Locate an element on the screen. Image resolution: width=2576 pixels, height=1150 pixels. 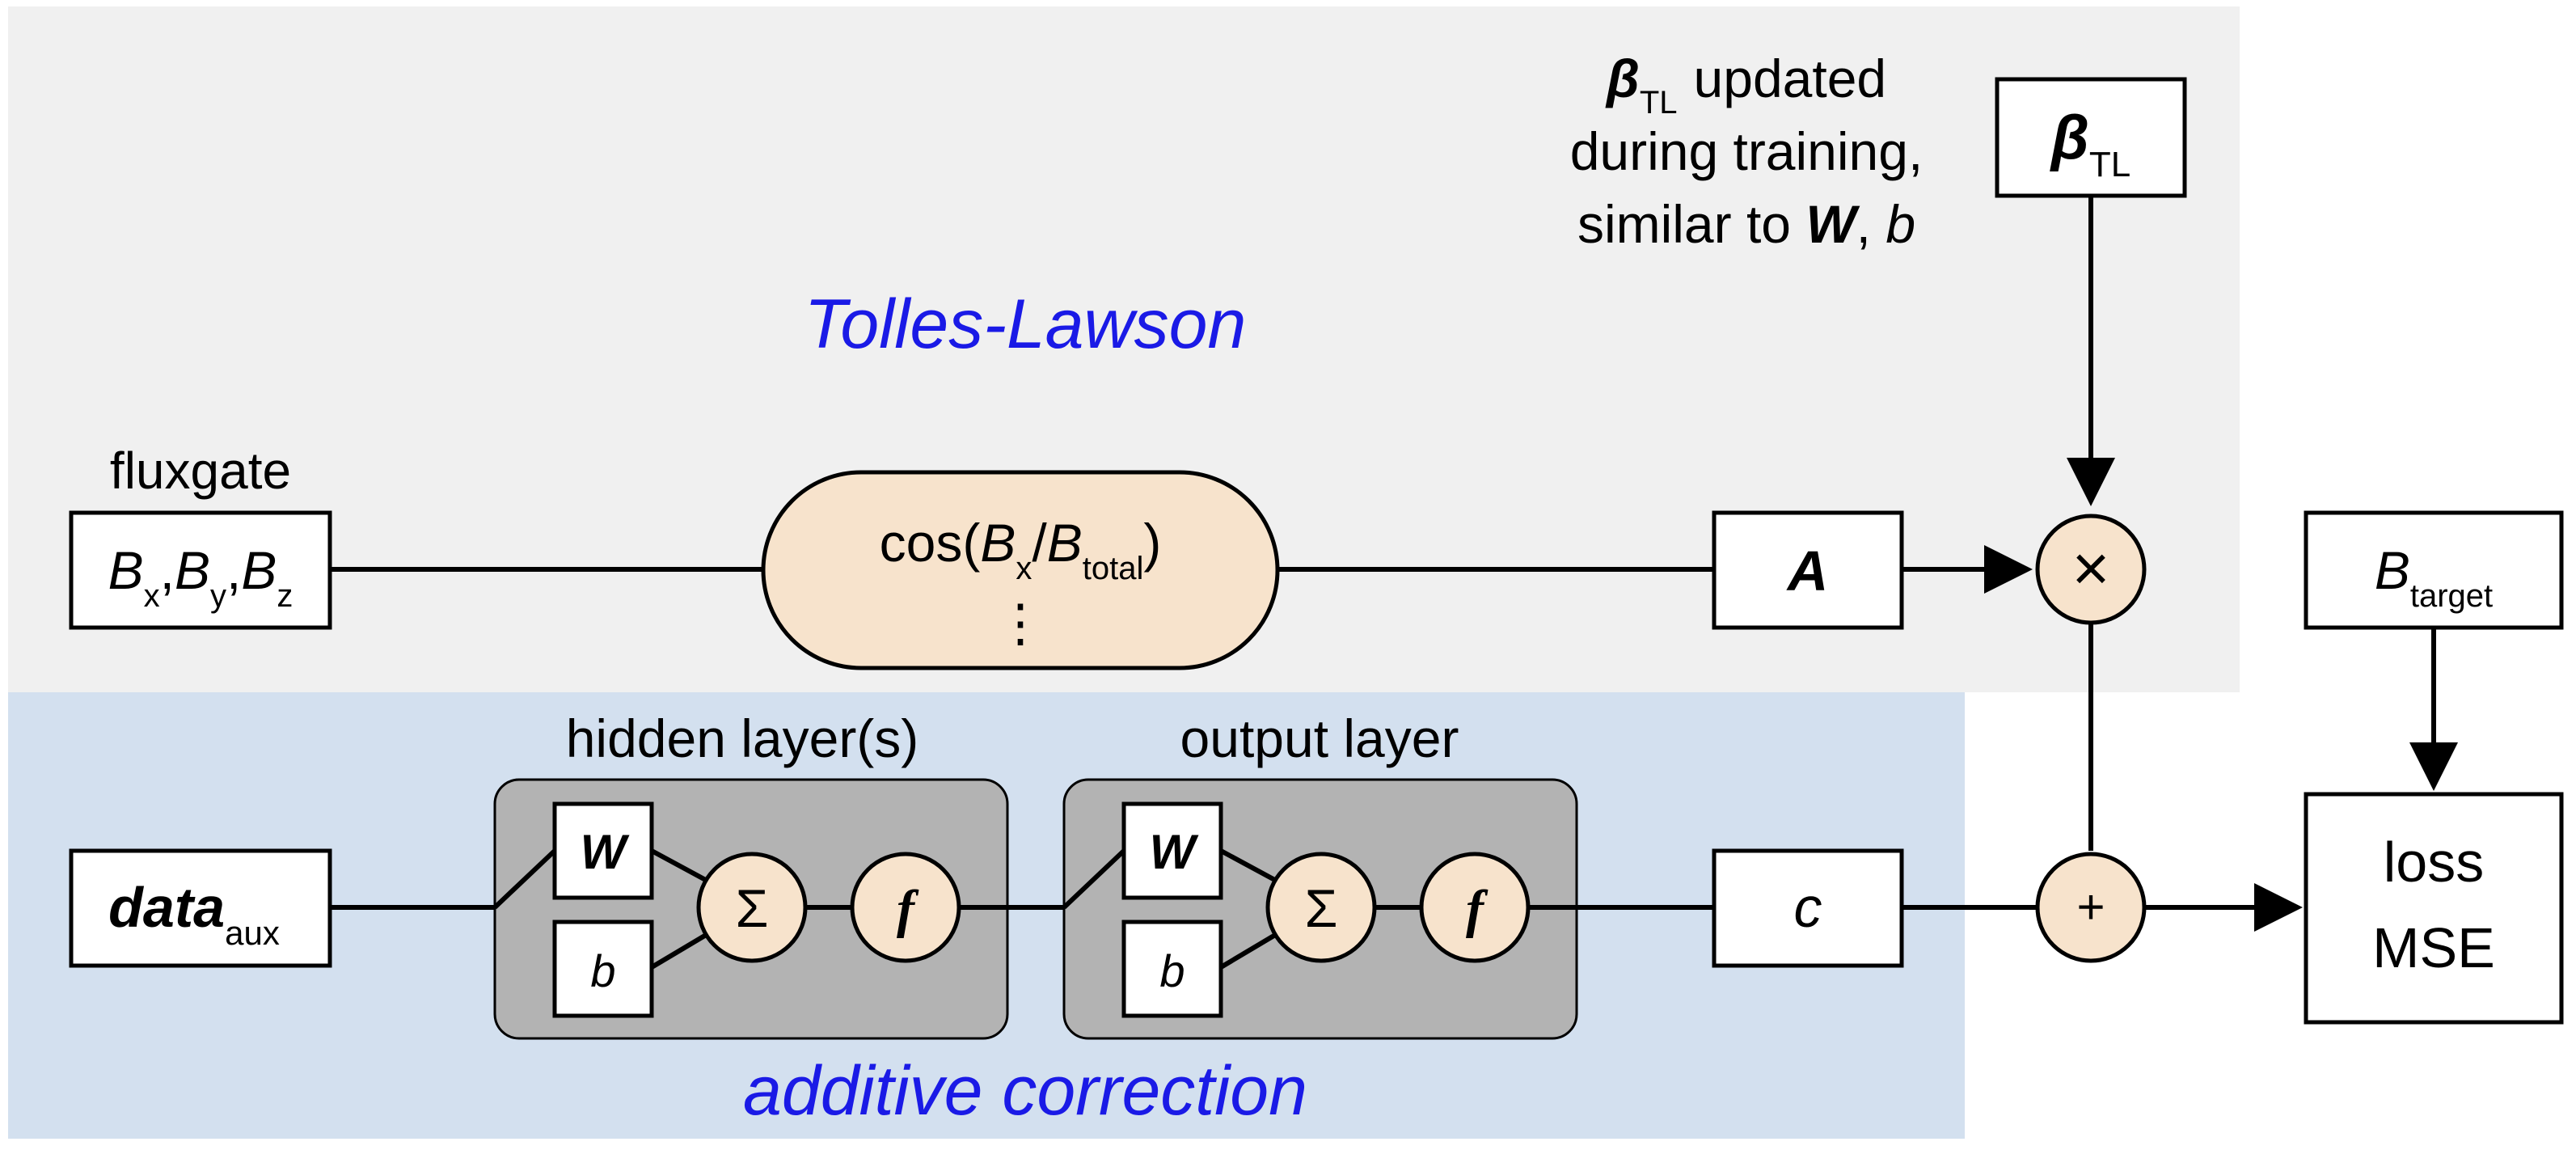
beta-note-line1: βTL updated is located at coordinates (1745, 85).